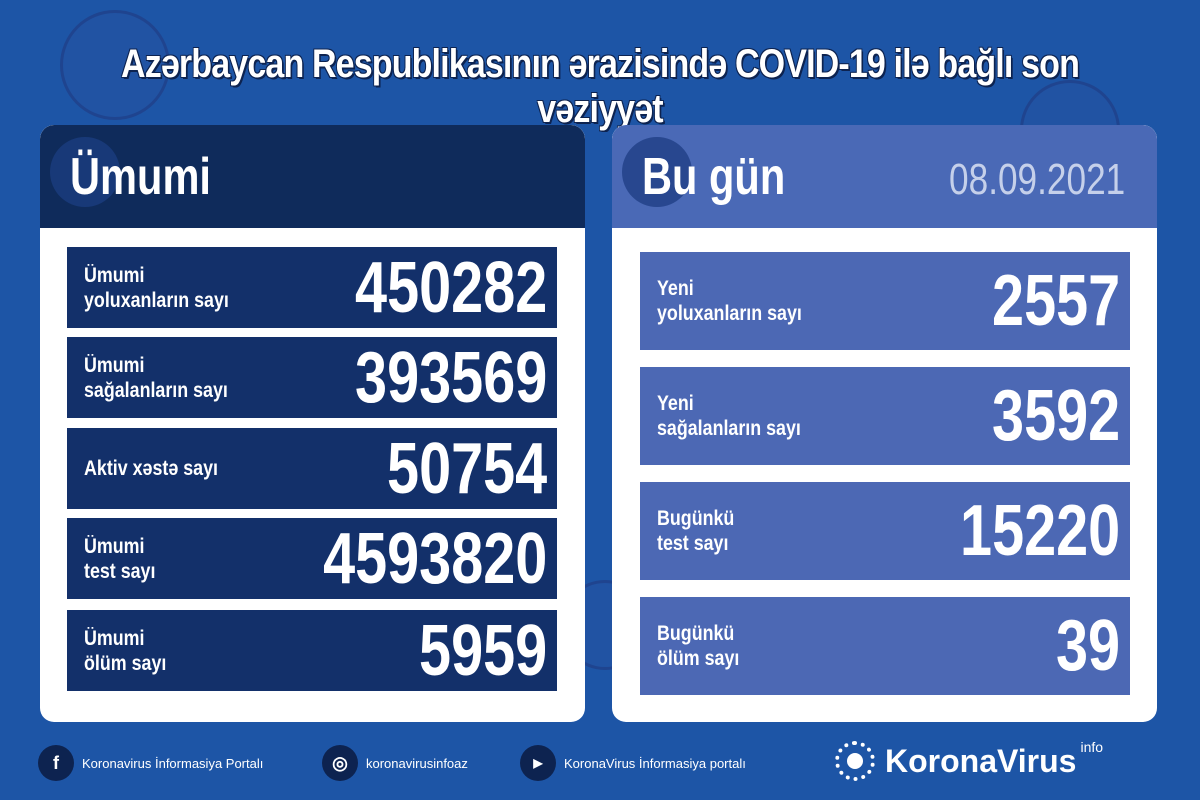  What do you see at coordinates (884, 176) in the screenshot?
I see `today-header: Bu gün 08.09.2021` at bounding box center [884, 176].